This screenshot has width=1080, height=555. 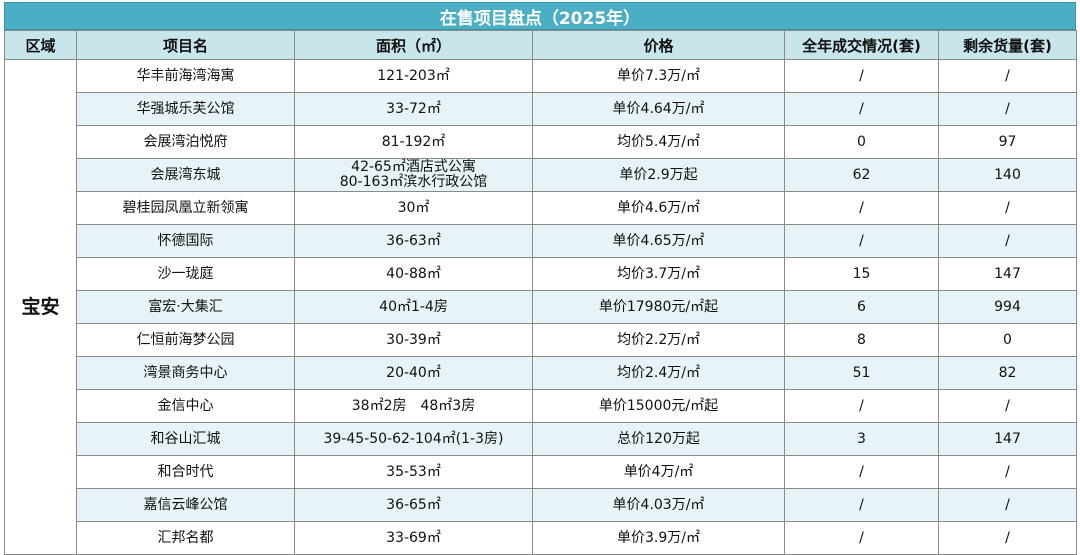 I want to click on project-name-cell: 怀德国际, so click(x=185, y=241).